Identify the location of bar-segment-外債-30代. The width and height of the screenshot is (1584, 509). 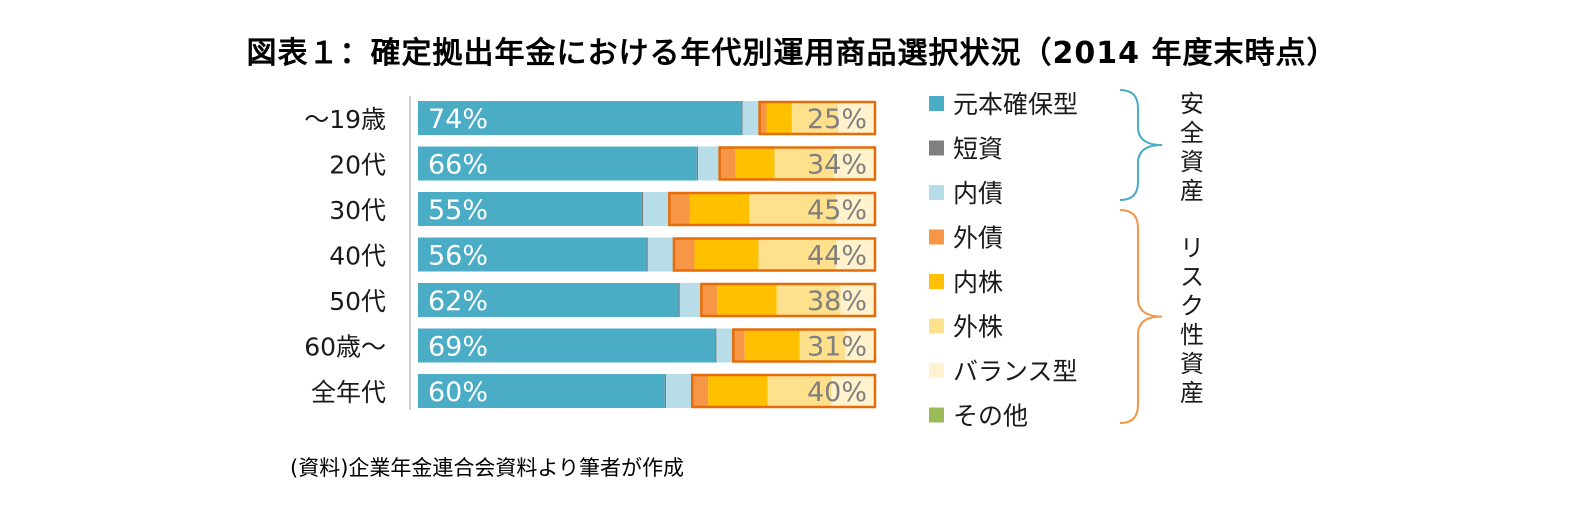
(679, 209).